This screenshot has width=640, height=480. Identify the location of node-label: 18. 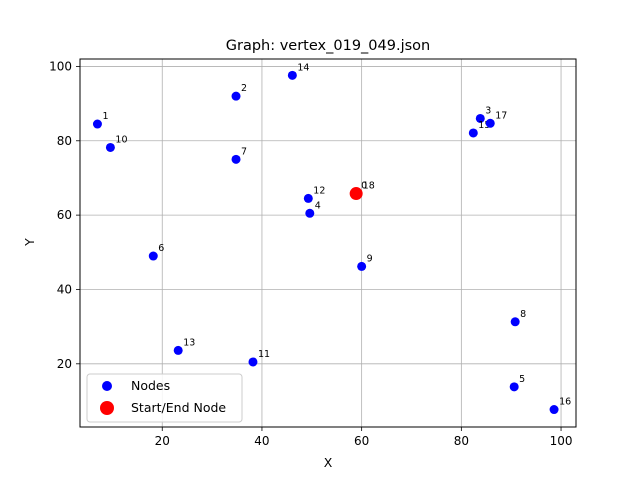
(369, 186).